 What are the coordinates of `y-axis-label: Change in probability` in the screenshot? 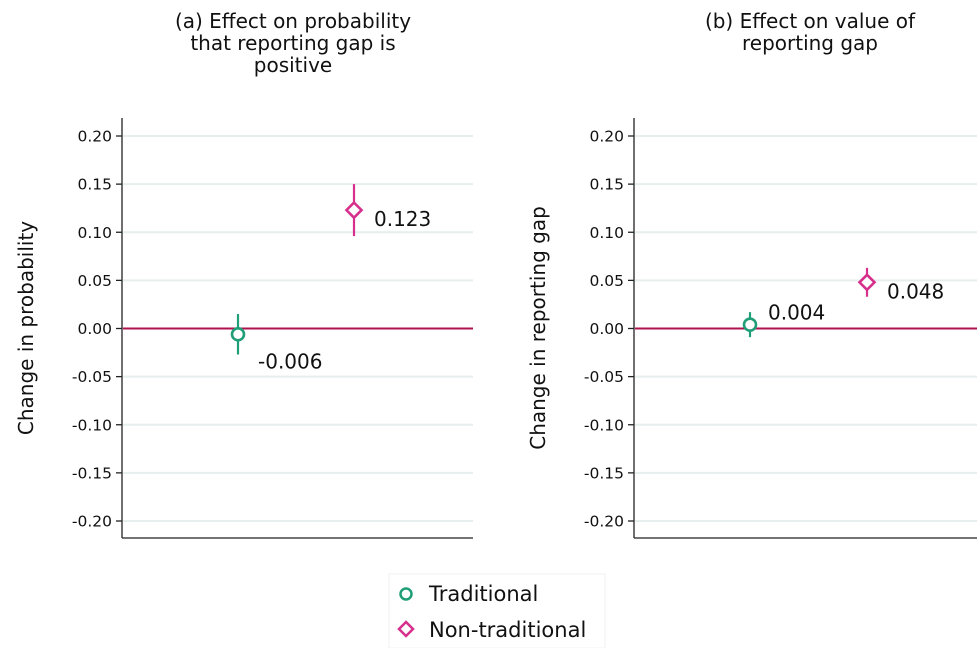 It's located at (26, 328).